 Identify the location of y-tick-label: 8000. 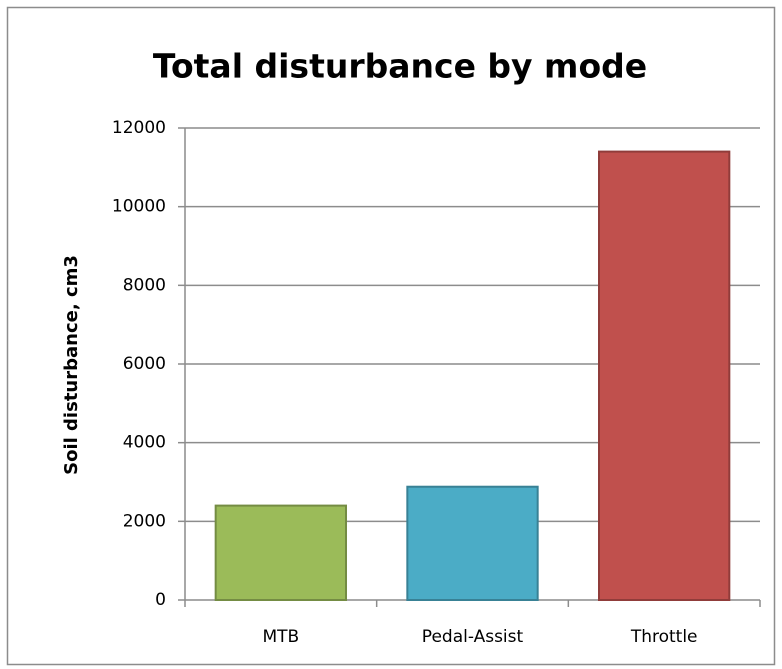
(144, 285).